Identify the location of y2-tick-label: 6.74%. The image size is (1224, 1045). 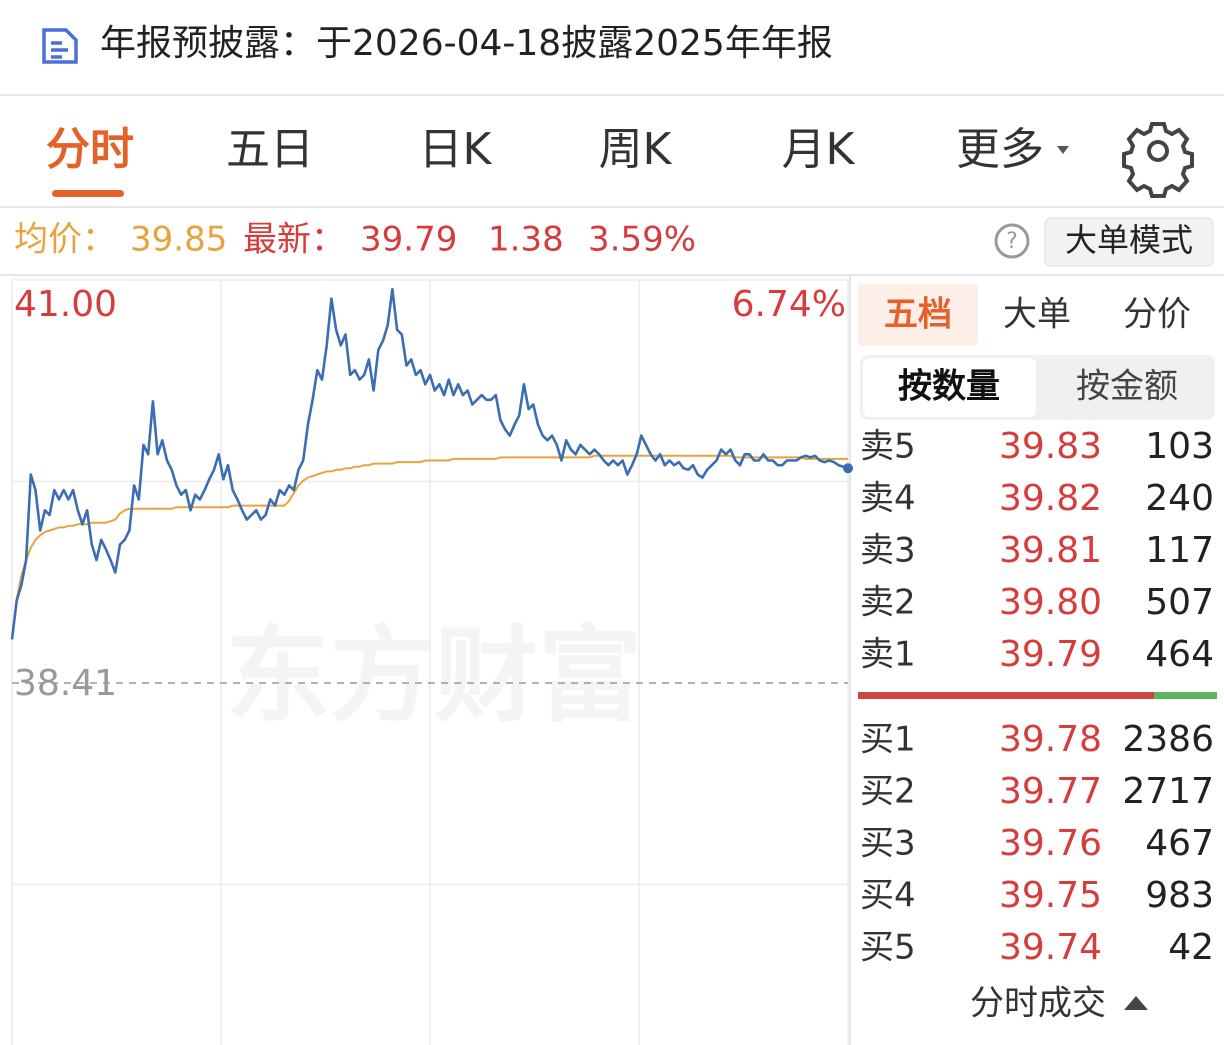
(789, 304).